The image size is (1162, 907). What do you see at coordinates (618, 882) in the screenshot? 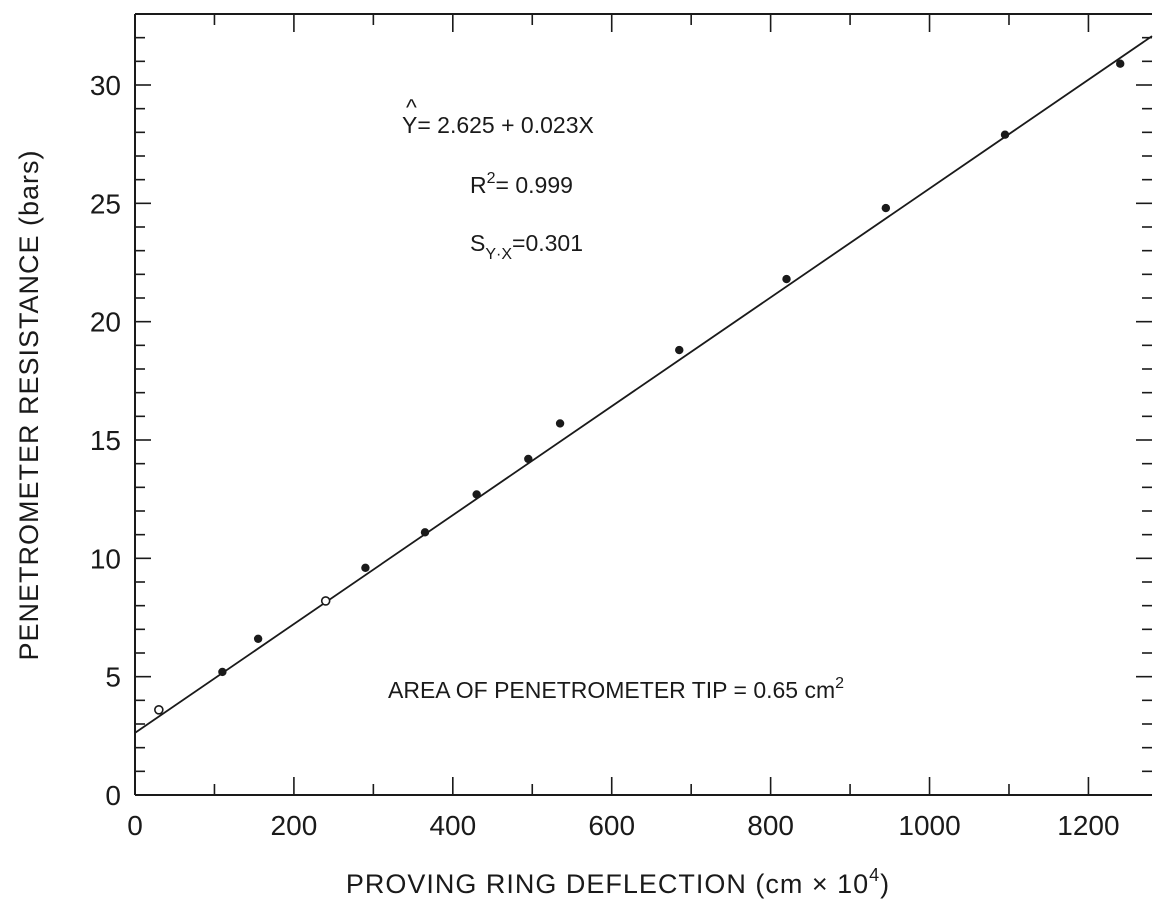
I see `x-axis-title: PROVING RING DEFLECTION (cm × 104)` at bounding box center [618, 882].